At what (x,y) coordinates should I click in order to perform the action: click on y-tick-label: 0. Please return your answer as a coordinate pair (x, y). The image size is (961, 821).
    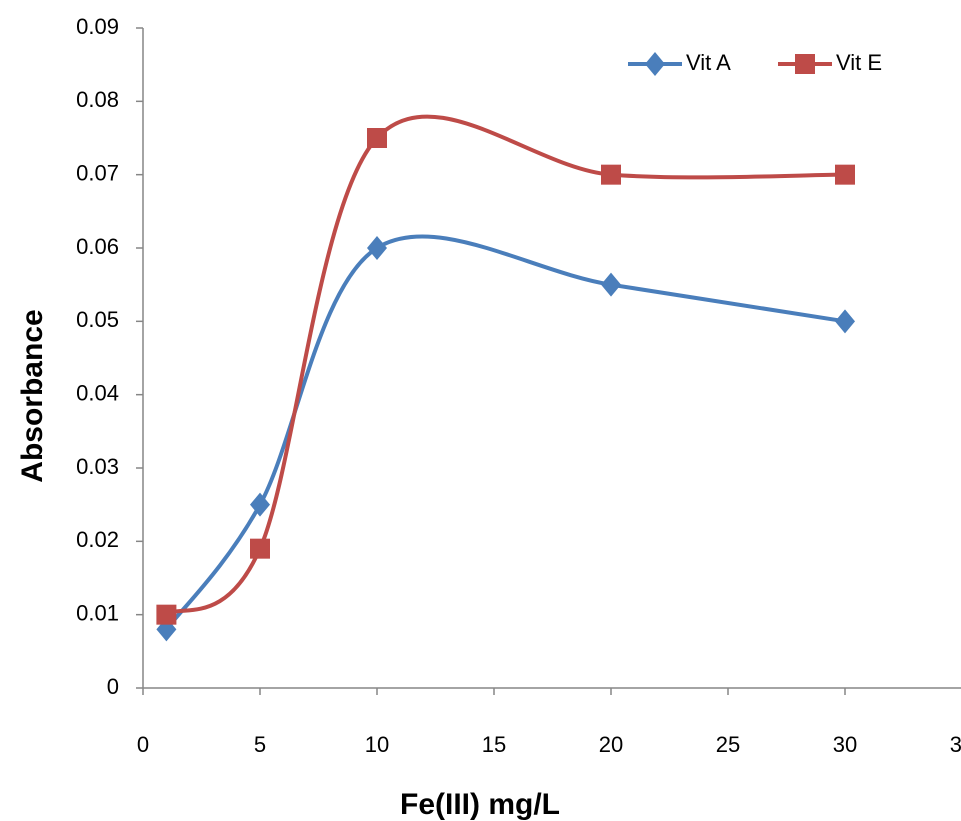
    Looking at the image, I should click on (113, 686).